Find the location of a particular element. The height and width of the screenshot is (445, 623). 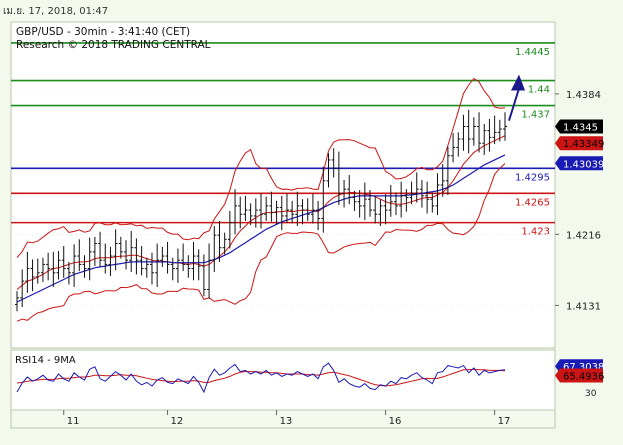

rsi-label: RSI14 - 9MA is located at coordinates (45, 360).